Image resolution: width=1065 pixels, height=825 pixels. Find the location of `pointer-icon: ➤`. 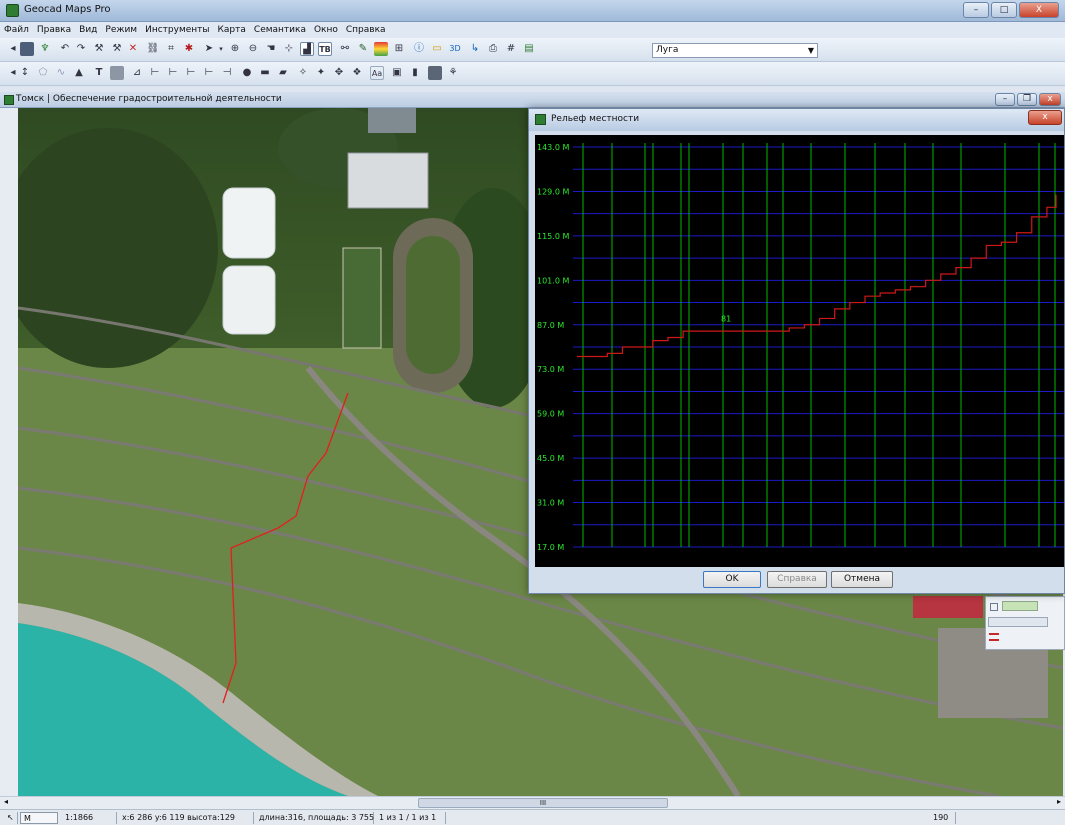

pointer-icon: ➤ is located at coordinates (209, 48).